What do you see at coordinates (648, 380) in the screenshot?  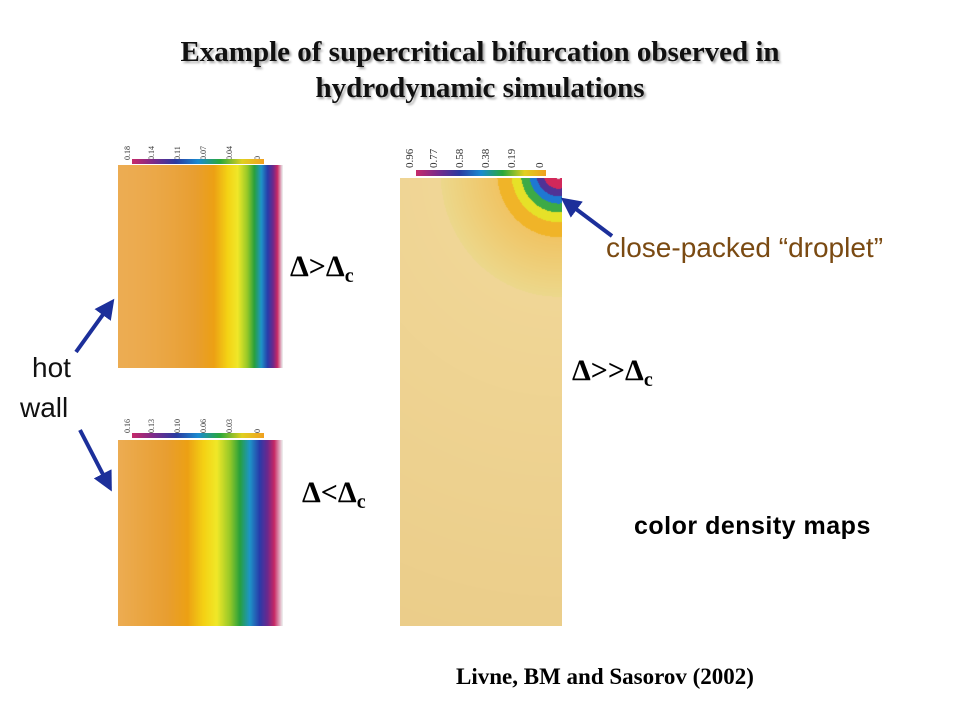 I see `delta-much-greater-sub: c` at bounding box center [648, 380].